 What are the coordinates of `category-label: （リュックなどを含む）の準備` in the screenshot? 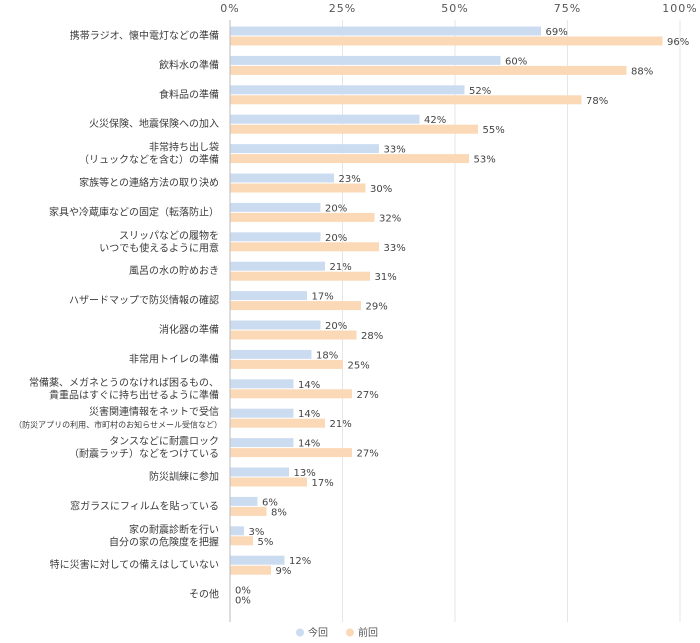 It's located at (149, 159).